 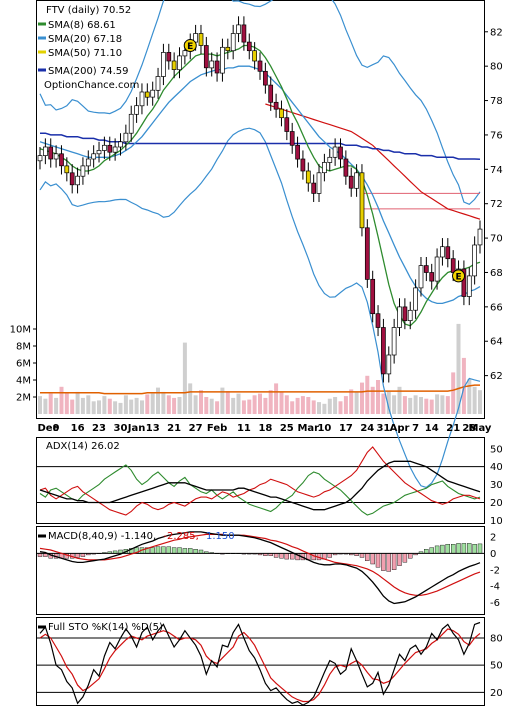 What do you see at coordinates (136, 428) in the screenshot?
I see `x-axis-label: Jan` at bounding box center [136, 428].